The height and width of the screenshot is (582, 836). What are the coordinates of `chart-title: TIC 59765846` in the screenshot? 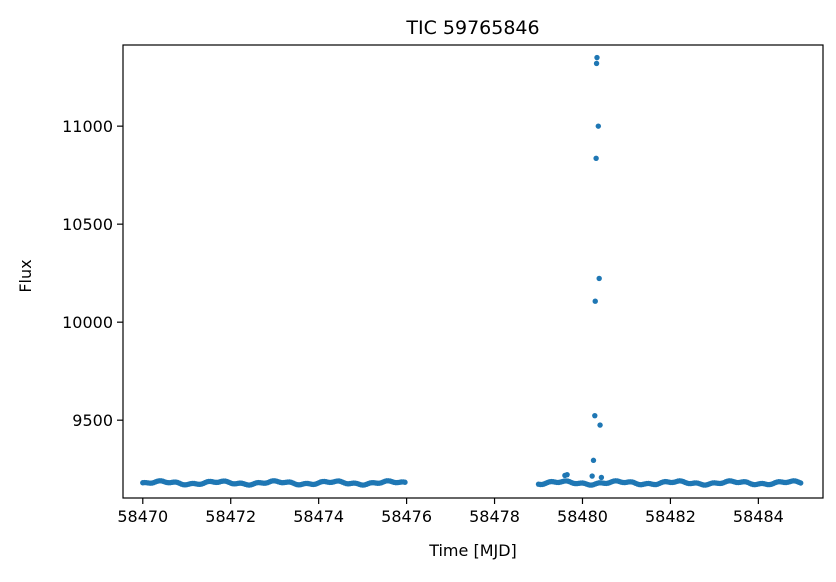 It's located at (472, 28).